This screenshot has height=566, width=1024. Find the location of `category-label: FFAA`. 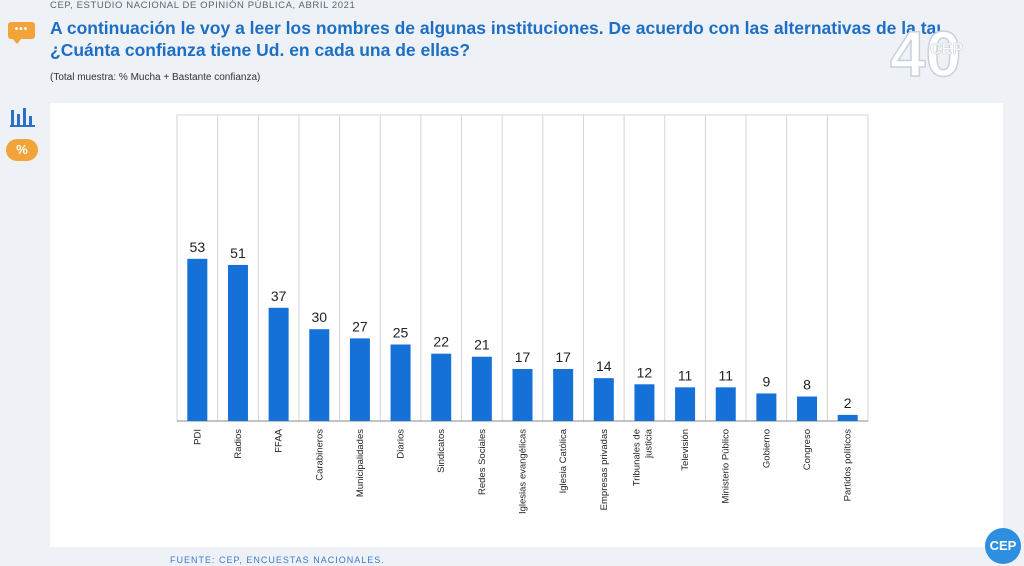

category-label: FFAA is located at coordinates (279, 440).